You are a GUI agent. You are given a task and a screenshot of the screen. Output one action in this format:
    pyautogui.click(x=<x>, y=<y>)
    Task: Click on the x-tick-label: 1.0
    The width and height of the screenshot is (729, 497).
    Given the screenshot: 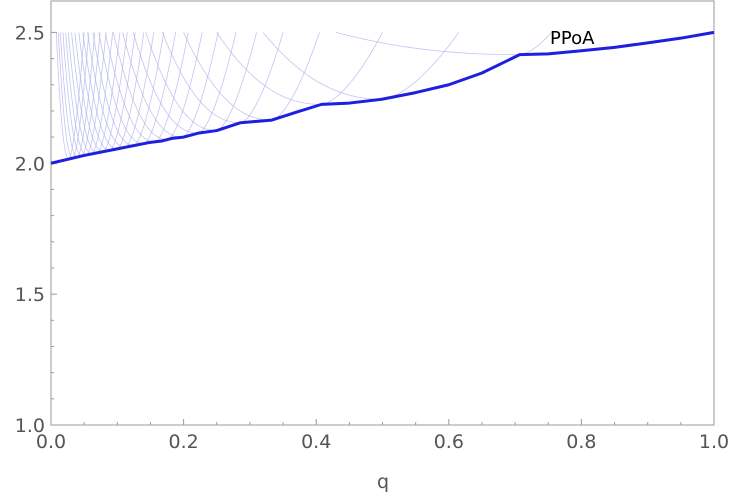 What is the action you would take?
    pyautogui.click(x=714, y=442)
    